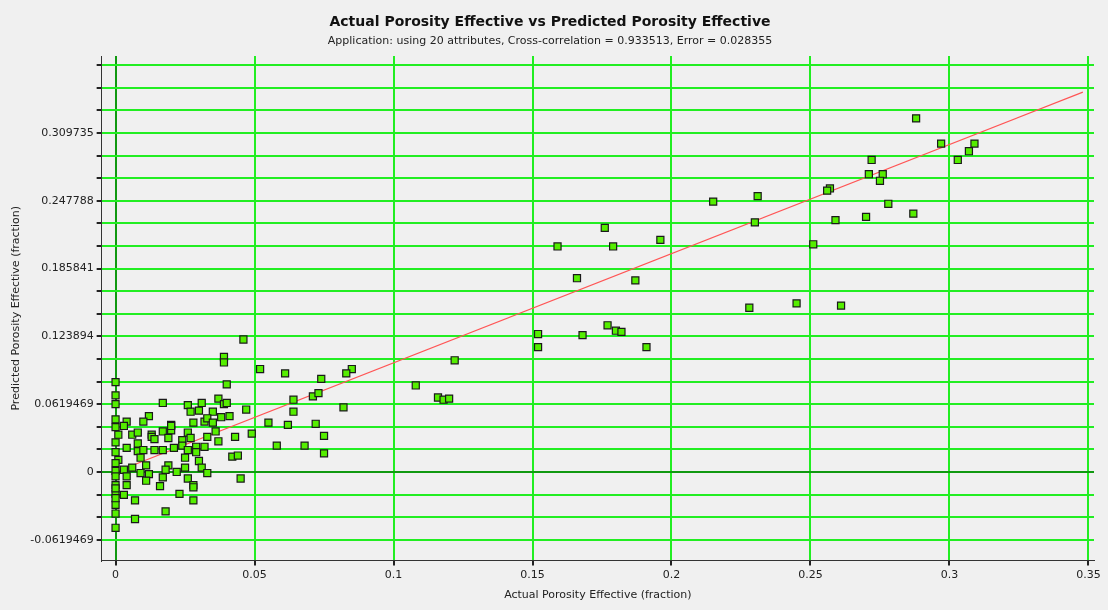 The width and height of the screenshot is (1108, 610). What do you see at coordinates (550, 41) in the screenshot?
I see `chart-subtitle: Application: using 20 attributes, Cross-correlation = 0.933513, Error = 0.028355` at bounding box center [550, 41].